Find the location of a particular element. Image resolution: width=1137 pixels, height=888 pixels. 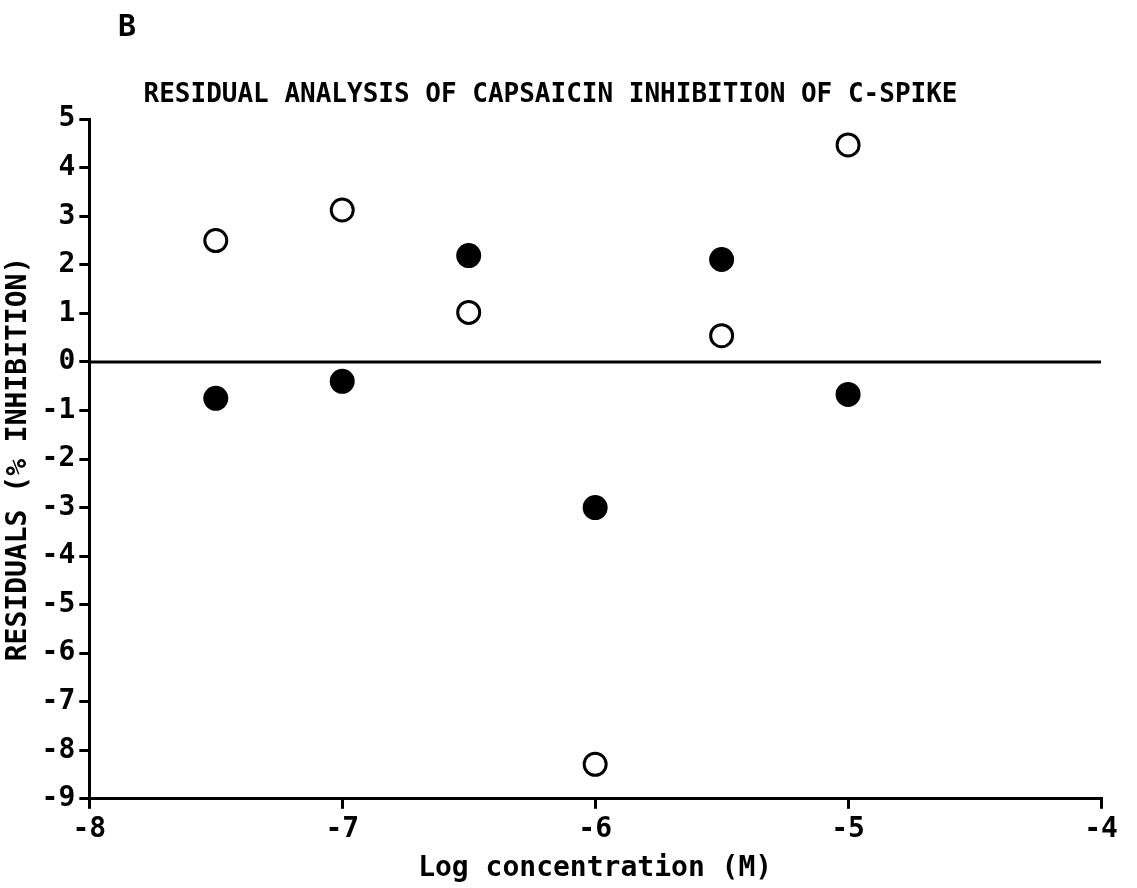

y-tick-label: 3 is located at coordinates (67, 214).